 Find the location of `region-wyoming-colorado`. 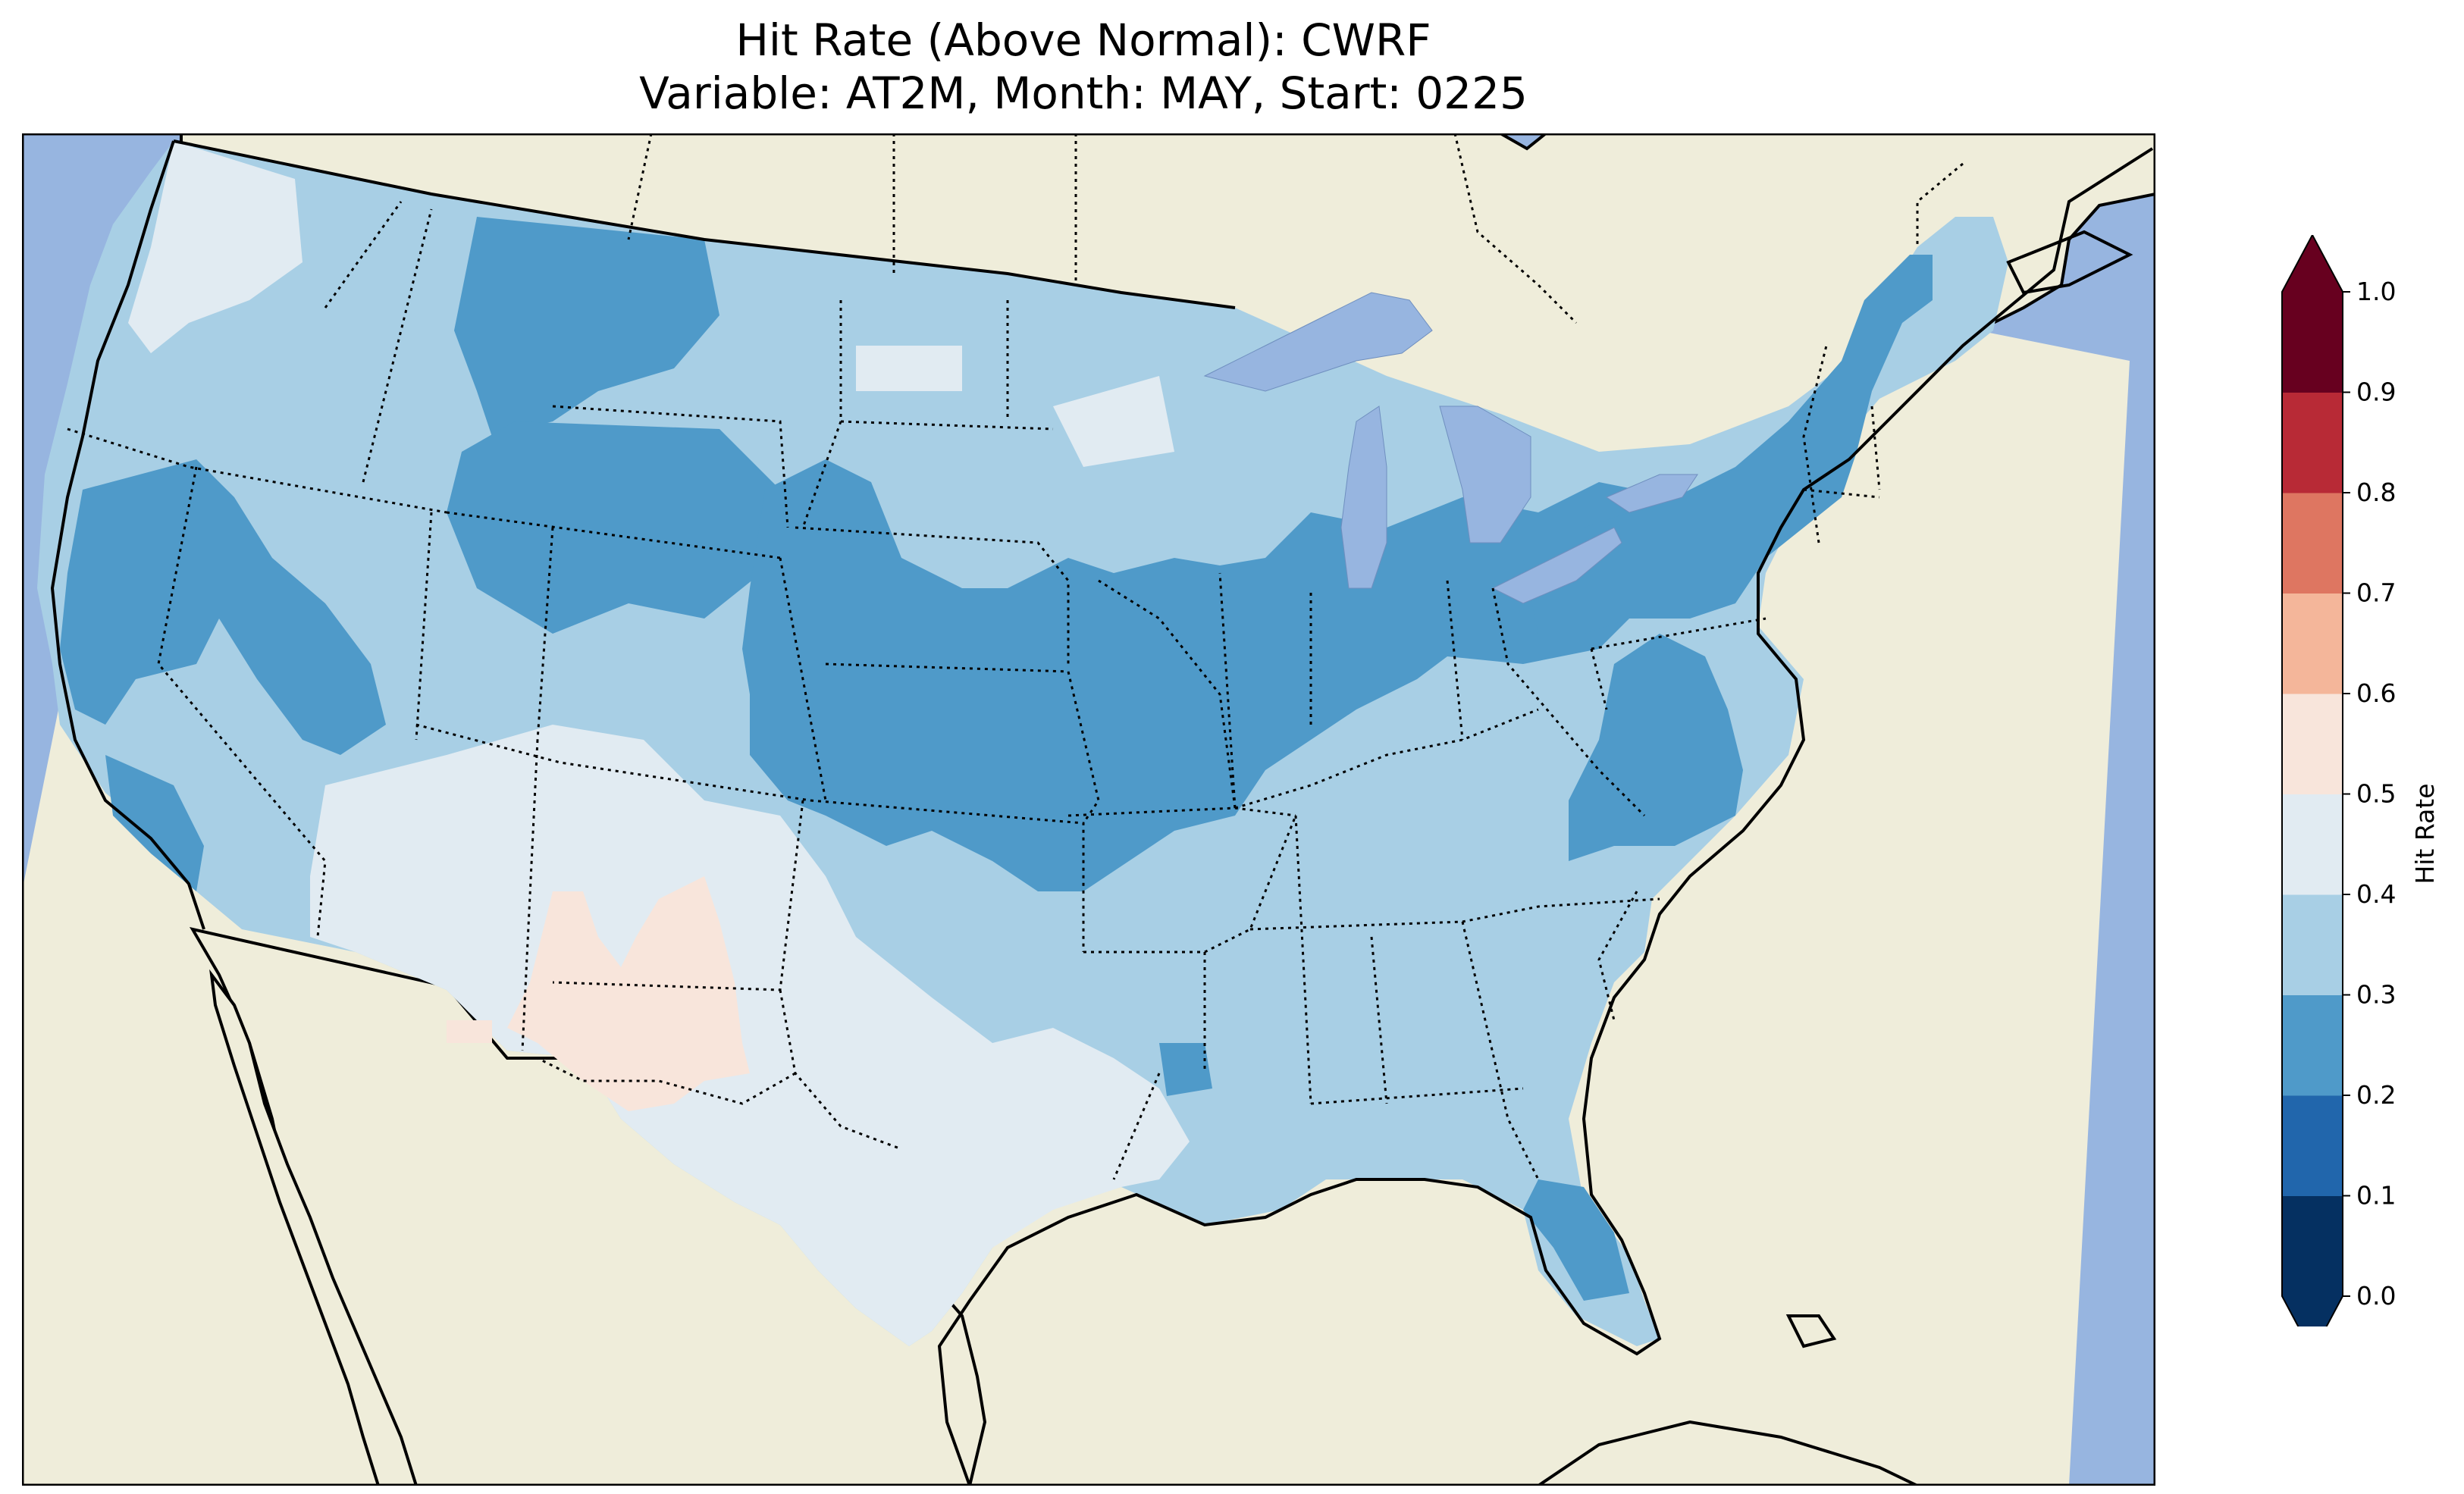

region-wyoming-colorado is located at coordinates (613, 527).